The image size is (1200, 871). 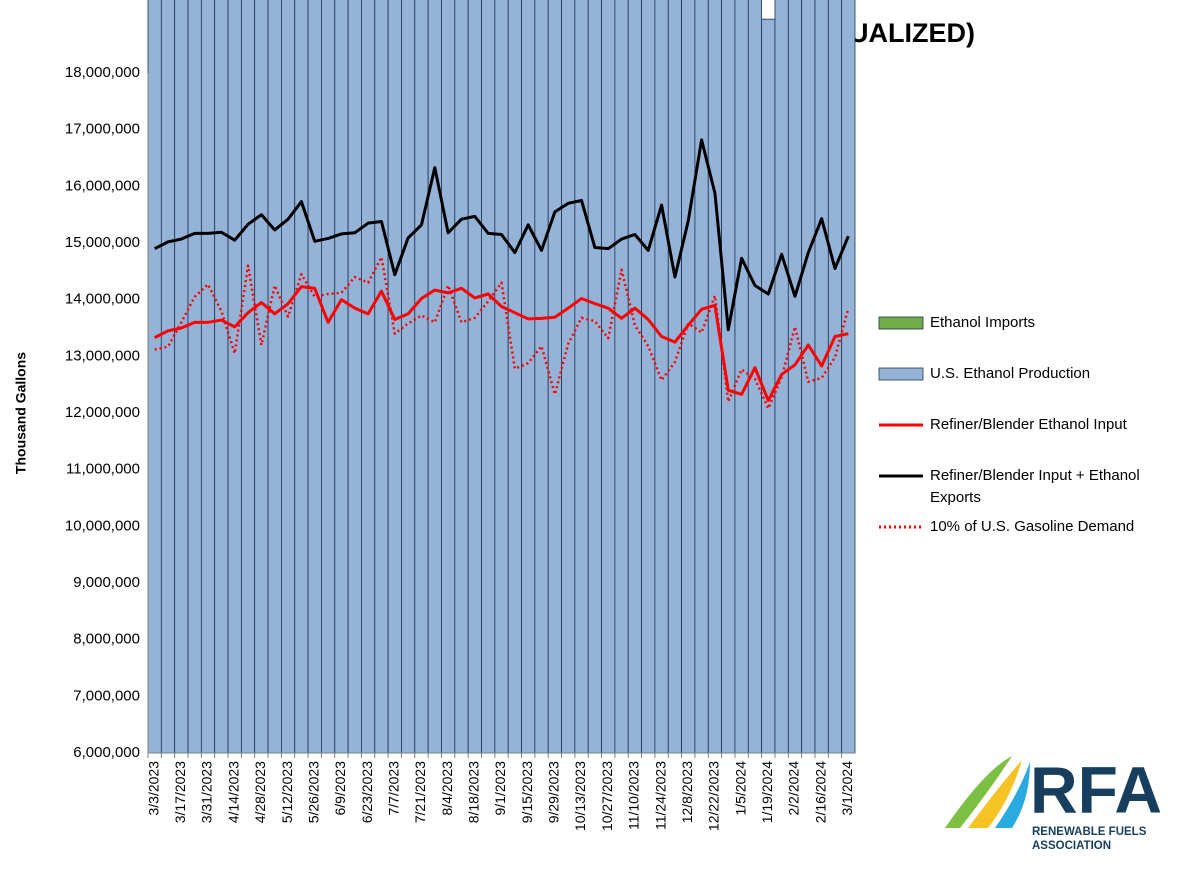 I want to click on y-tick-label: 8,000,000, so click(x=106, y=639).